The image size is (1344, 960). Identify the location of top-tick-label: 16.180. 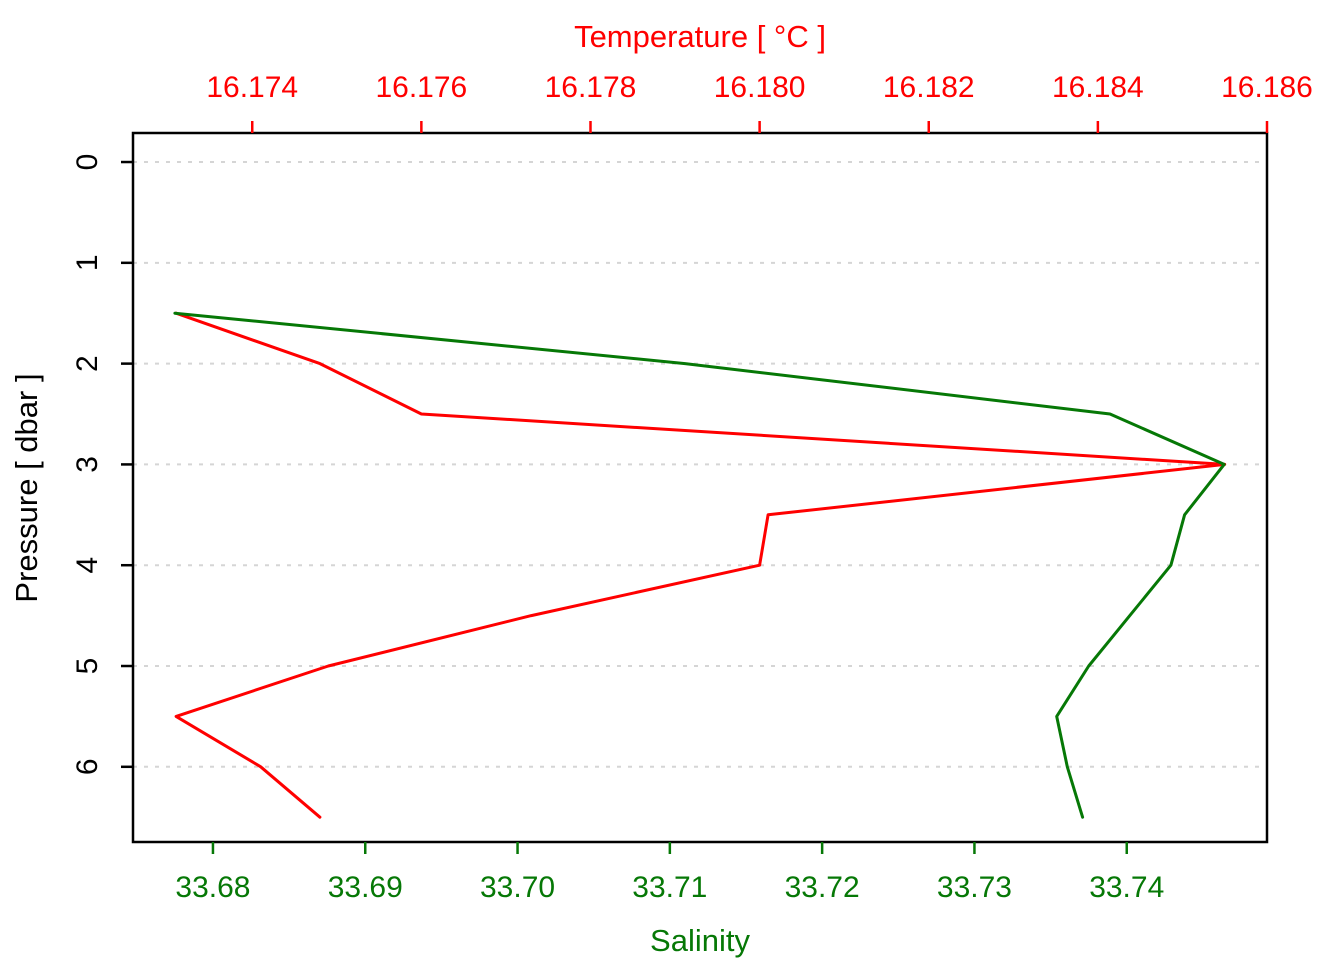
(760, 87).